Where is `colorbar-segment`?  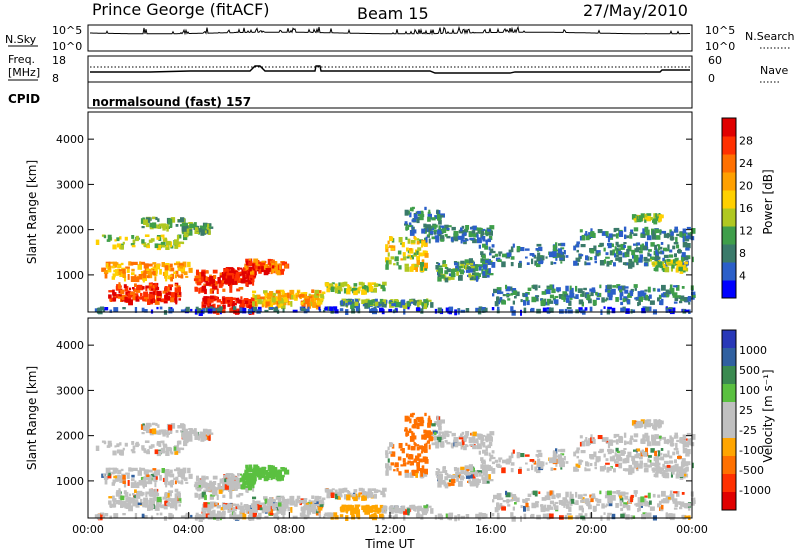 colorbar-segment is located at coordinates (729, 375).